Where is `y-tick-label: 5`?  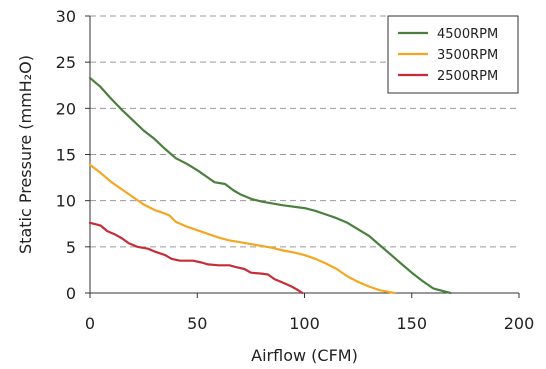
y-tick-label: 5 is located at coordinates (71, 247).